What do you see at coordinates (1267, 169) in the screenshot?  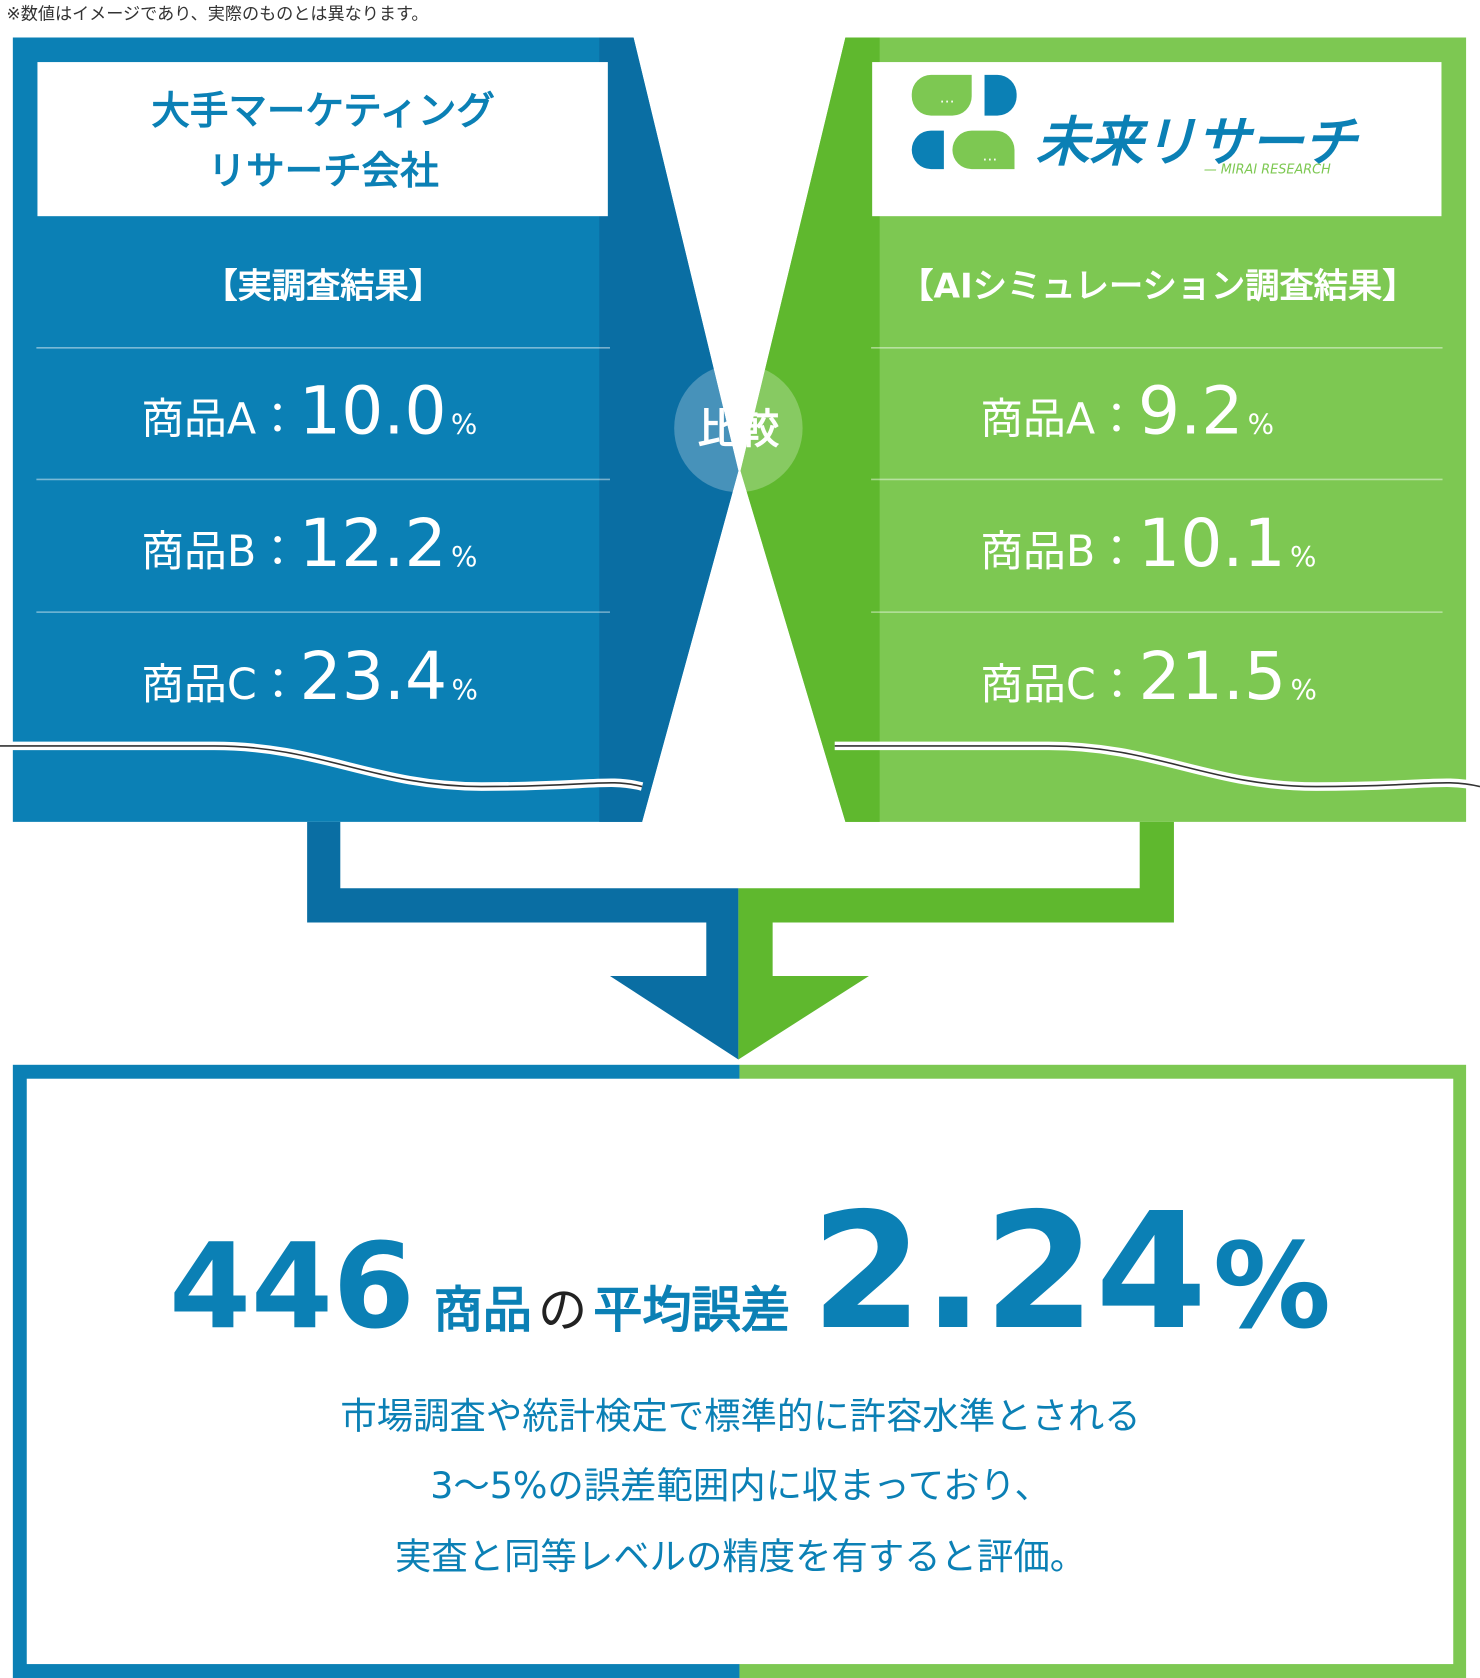 I see `logo-sub: — MIRAI RESEARCH` at bounding box center [1267, 169].